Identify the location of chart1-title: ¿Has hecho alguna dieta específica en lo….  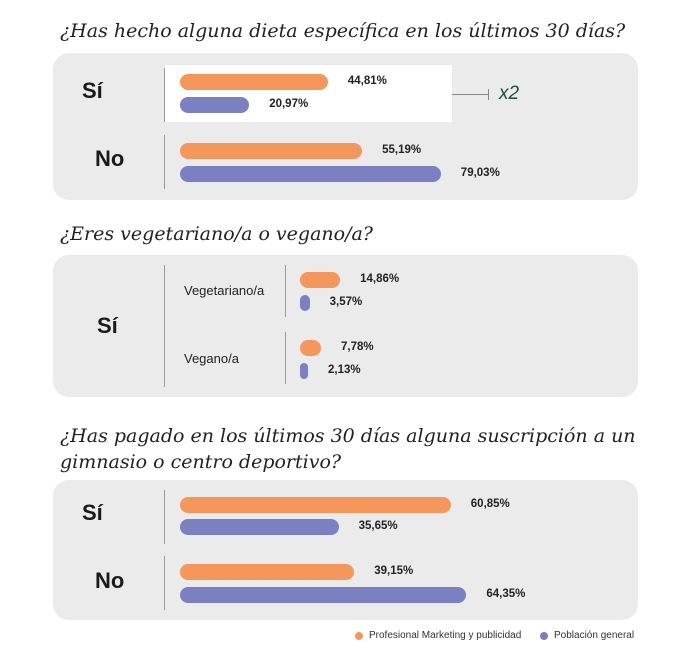
(343, 31).